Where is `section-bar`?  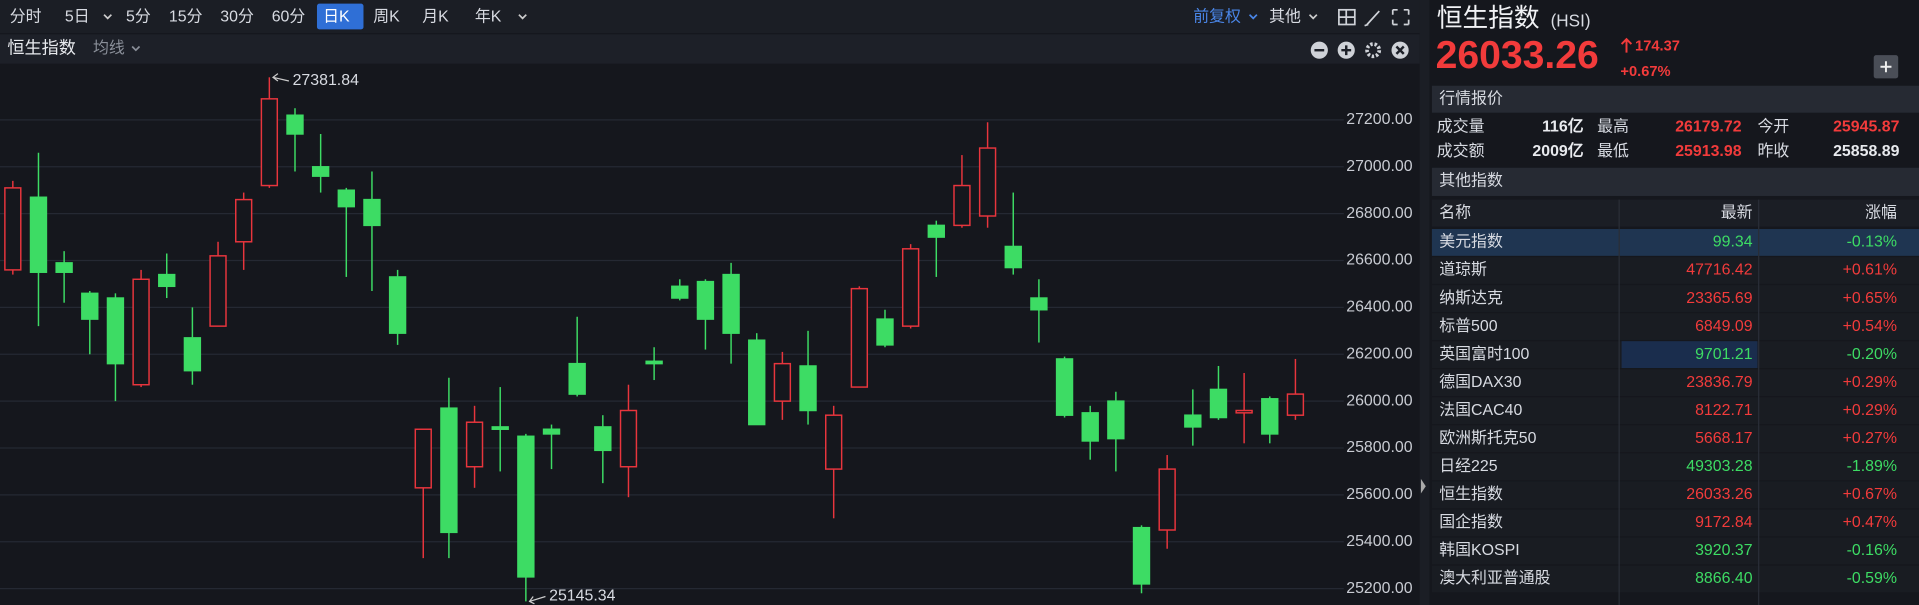
section-bar is located at coordinates (1675, 99).